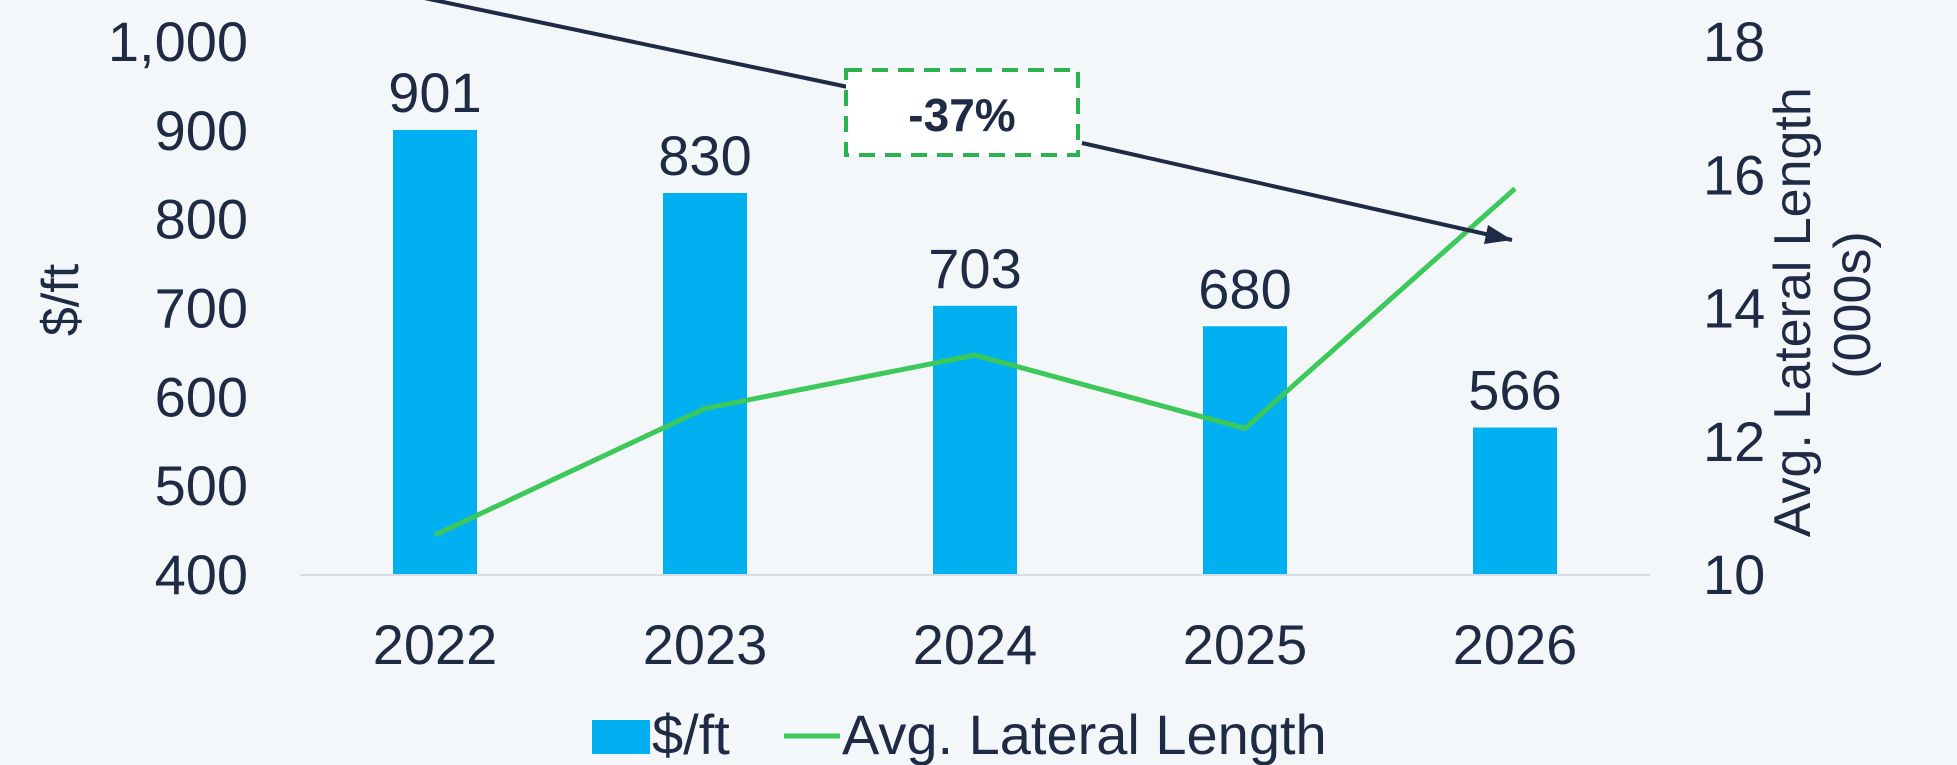 Image resolution: width=1957 pixels, height=765 pixels. I want to click on x-tick-2023: 2023, so click(705, 644).